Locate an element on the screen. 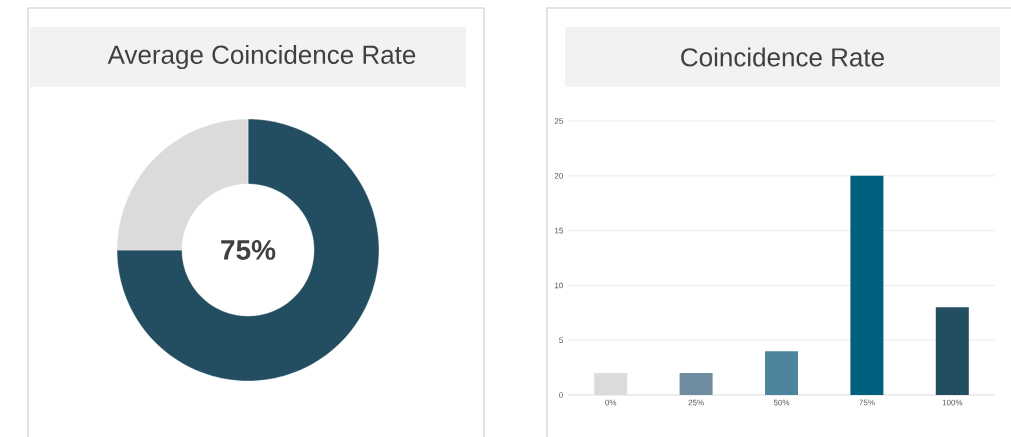 This screenshot has height=437, width=1011. x-tick-label: 25% is located at coordinates (696, 402).